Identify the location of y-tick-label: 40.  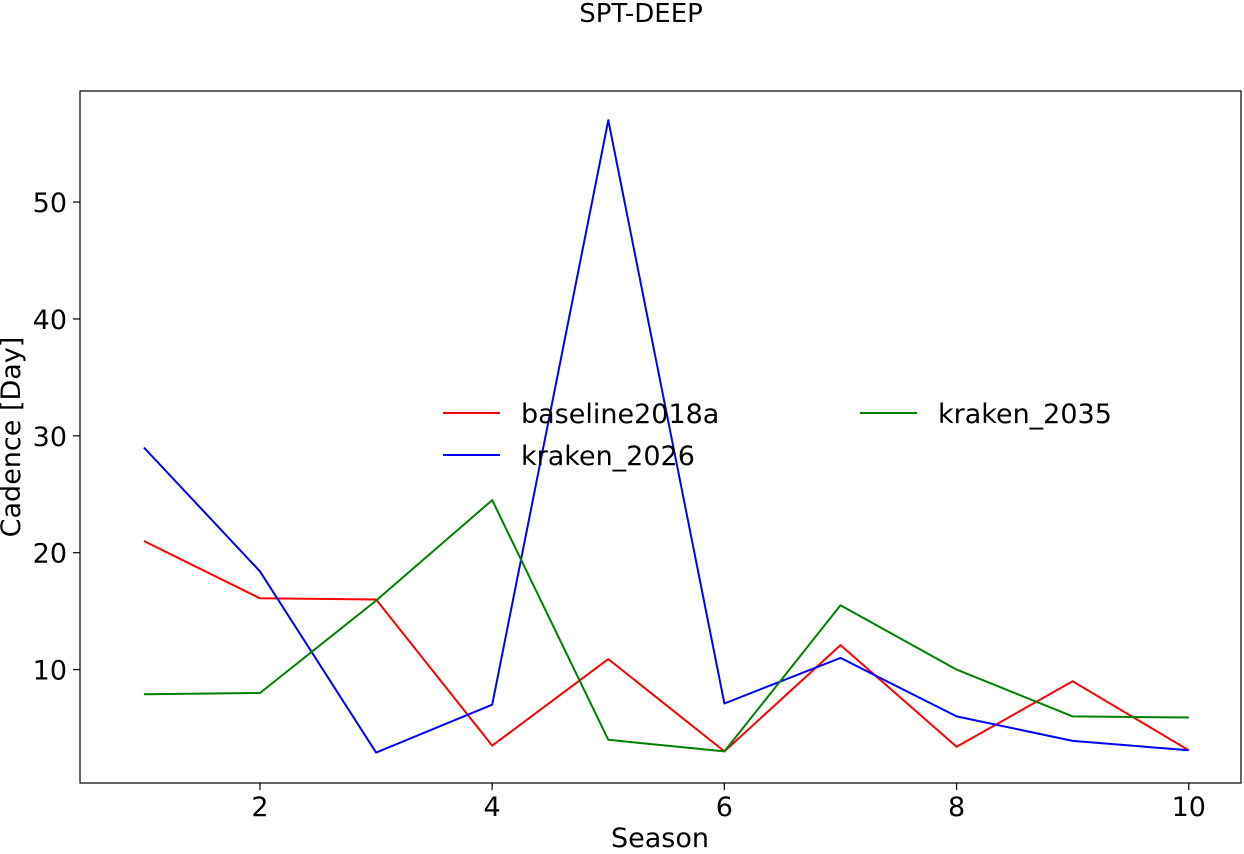
(50, 320).